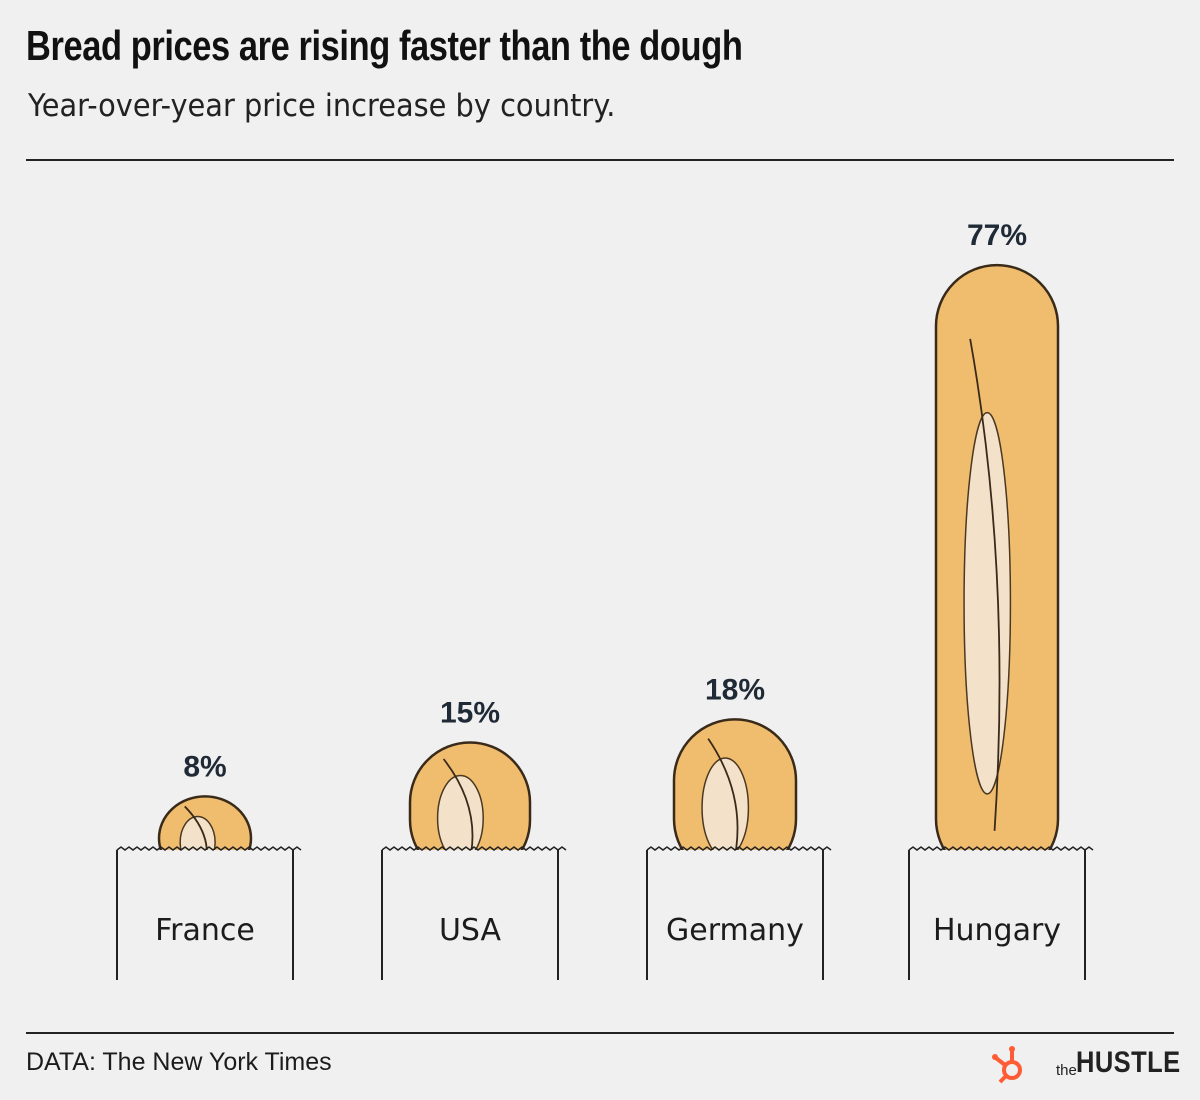  Describe the element at coordinates (179, 1062) in the screenshot. I see `source-note: DATA: The New York Times` at that location.